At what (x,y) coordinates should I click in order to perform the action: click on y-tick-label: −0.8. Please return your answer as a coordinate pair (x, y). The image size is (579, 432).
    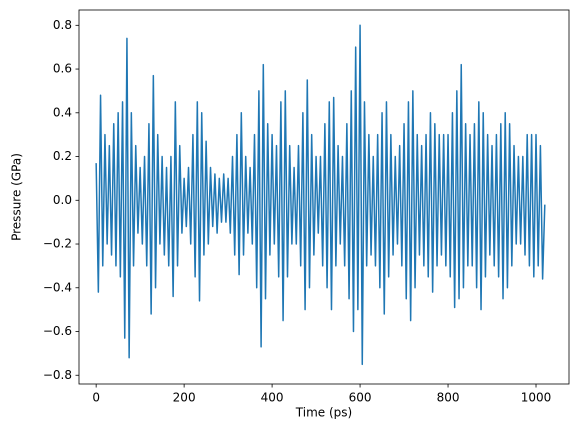
    Looking at the image, I should click on (57, 375).